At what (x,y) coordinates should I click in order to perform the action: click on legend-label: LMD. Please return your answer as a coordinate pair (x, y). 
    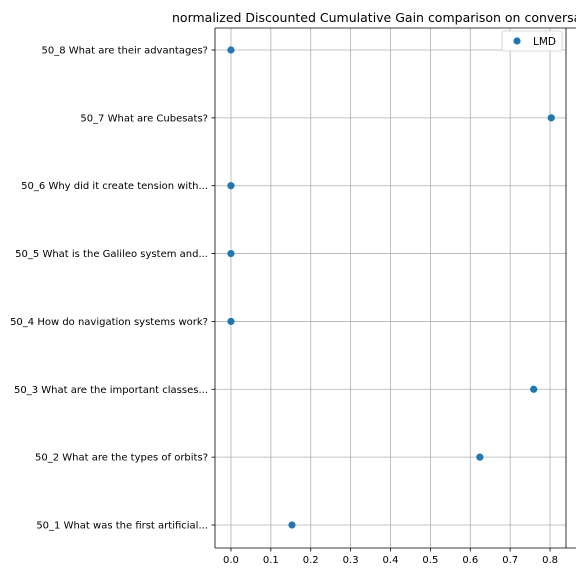
    Looking at the image, I should click on (544, 42).